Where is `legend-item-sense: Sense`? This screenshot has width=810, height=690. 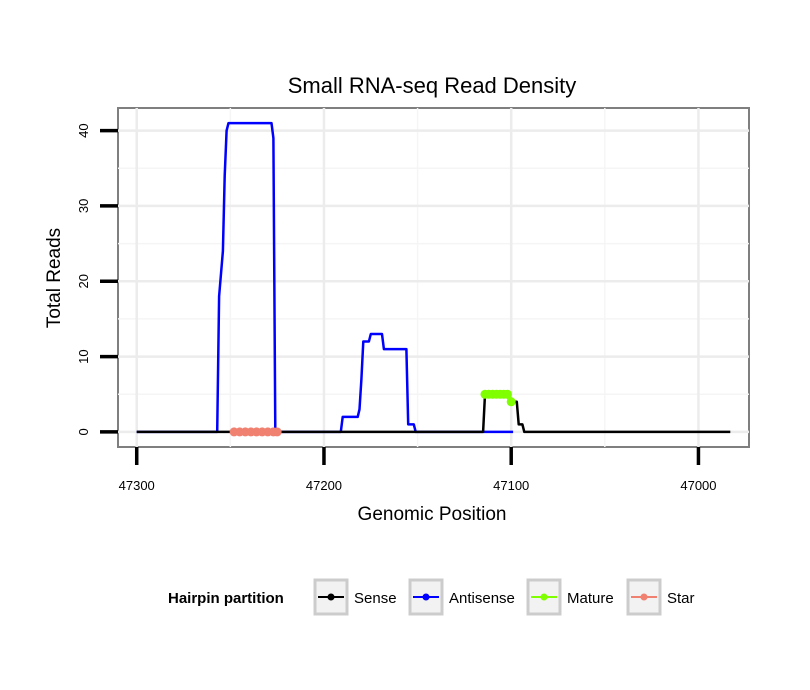 legend-item-sense: Sense is located at coordinates (355, 597).